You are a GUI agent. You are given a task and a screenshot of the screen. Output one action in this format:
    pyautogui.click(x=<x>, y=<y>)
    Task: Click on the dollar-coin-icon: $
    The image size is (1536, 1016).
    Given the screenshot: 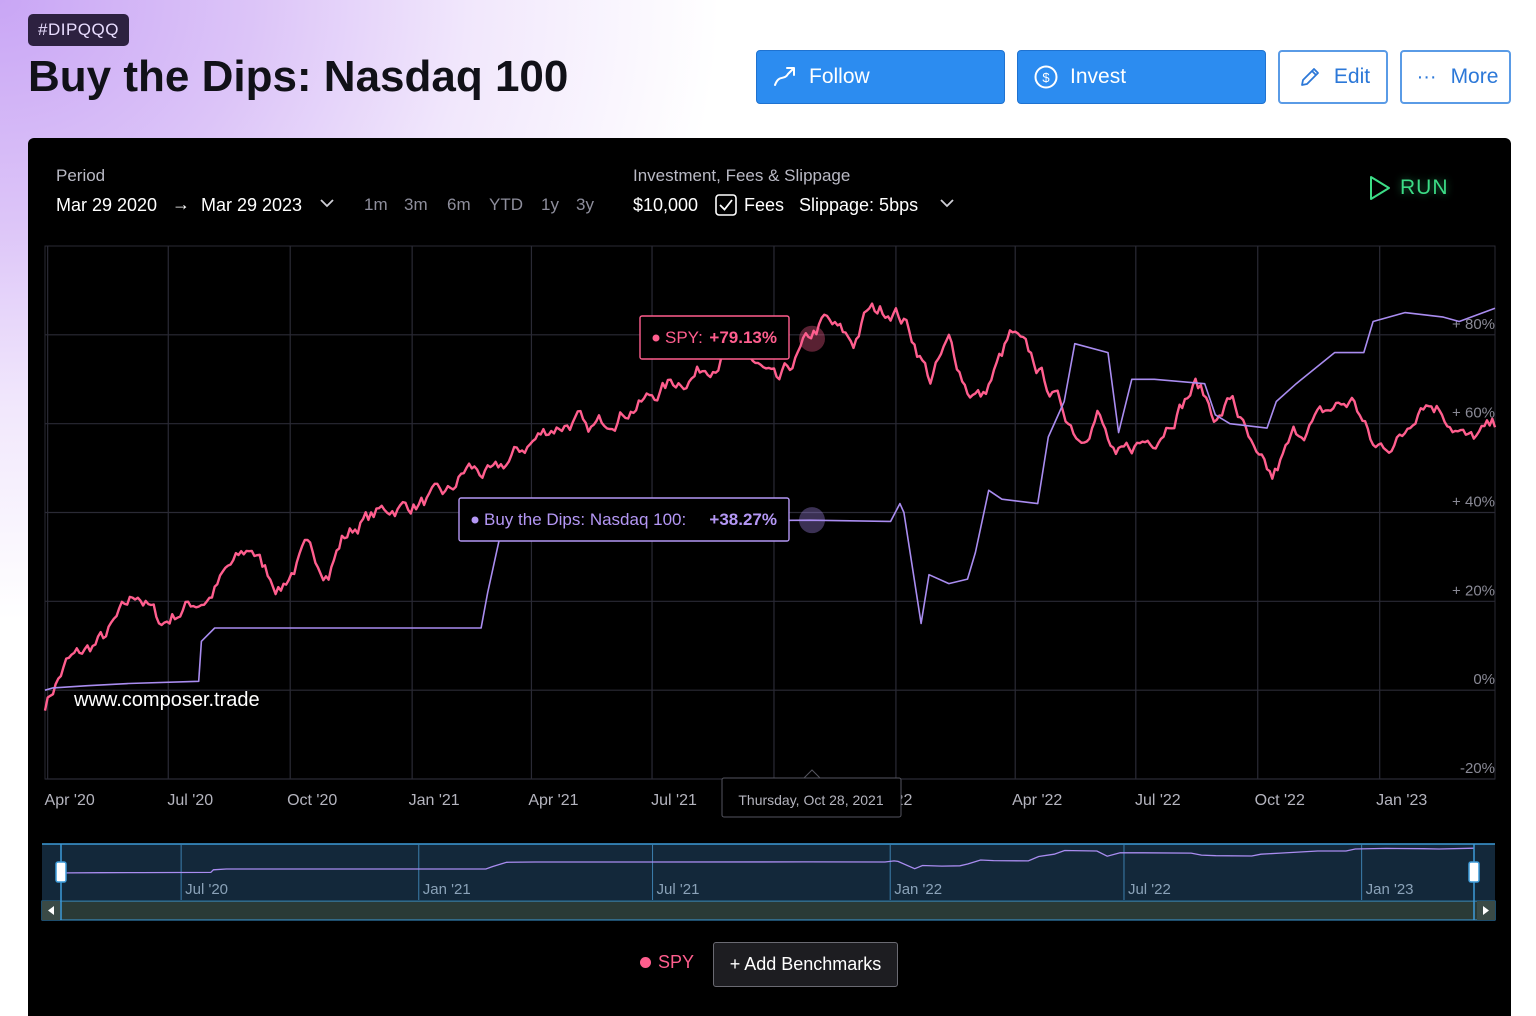 What is the action you would take?
    pyautogui.click(x=1046, y=77)
    